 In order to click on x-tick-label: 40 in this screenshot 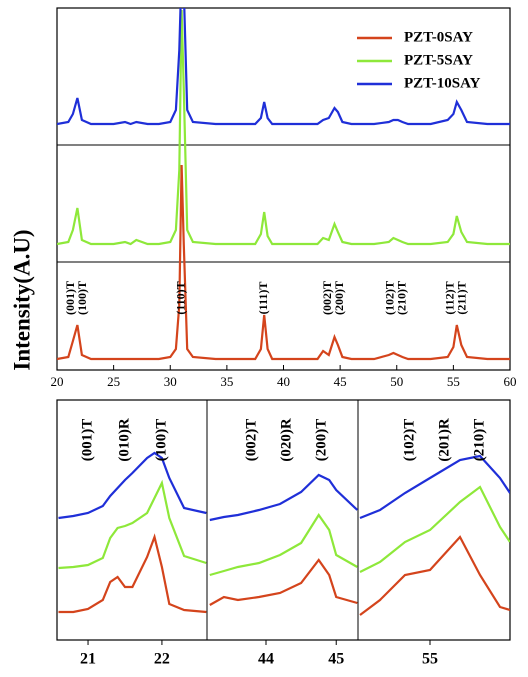, I will do `click(283, 381)`.